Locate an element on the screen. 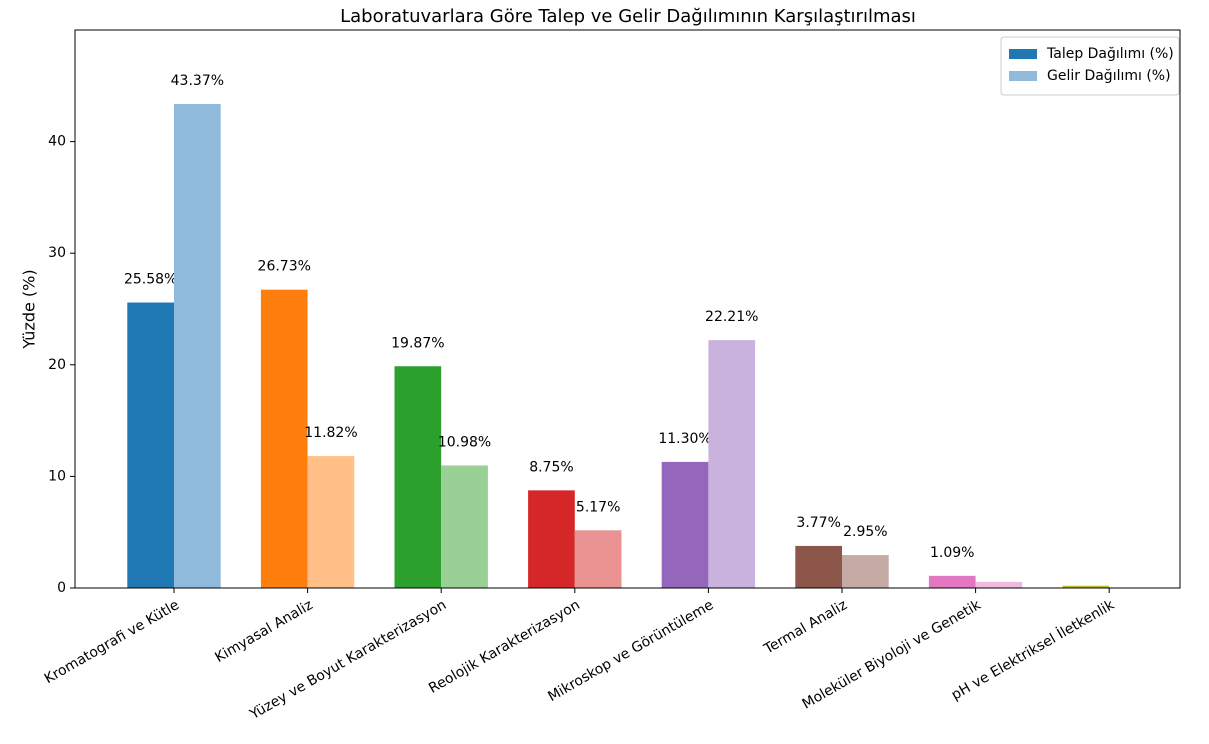 The width and height of the screenshot is (1209, 744). value-label: 1.09% is located at coordinates (952, 553).